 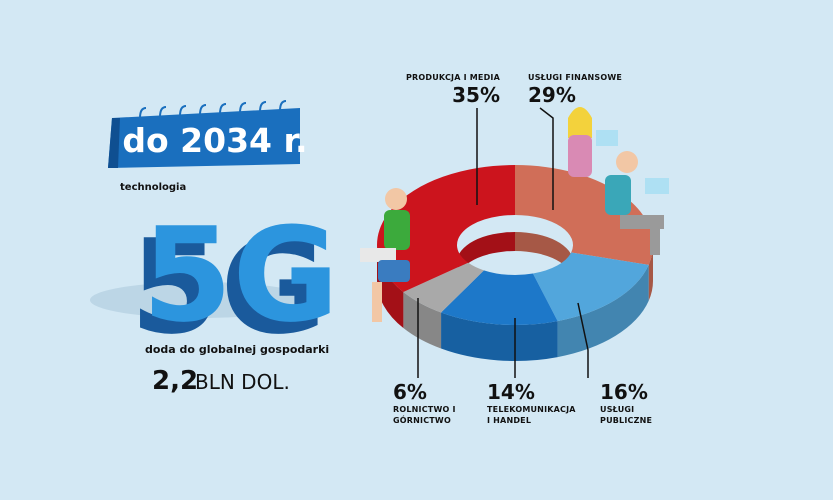 I want to click on value-label: 6%, so click(x=410, y=392).